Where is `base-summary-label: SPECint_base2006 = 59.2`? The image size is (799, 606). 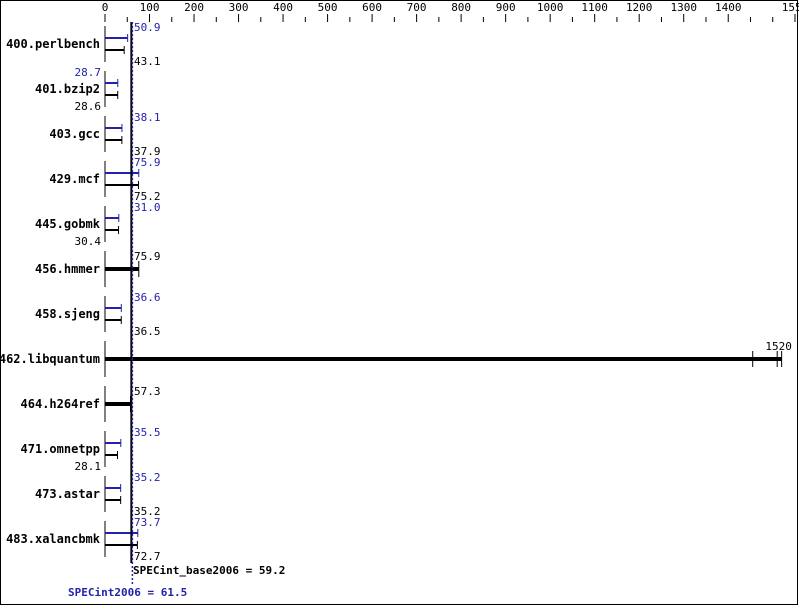 base-summary-label: SPECint_base2006 = 59.2 is located at coordinates (209, 570).